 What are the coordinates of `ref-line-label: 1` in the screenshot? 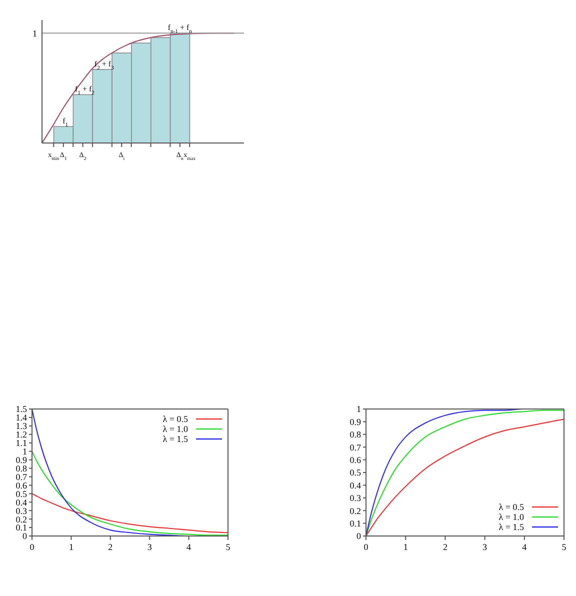 It's located at (34, 33).